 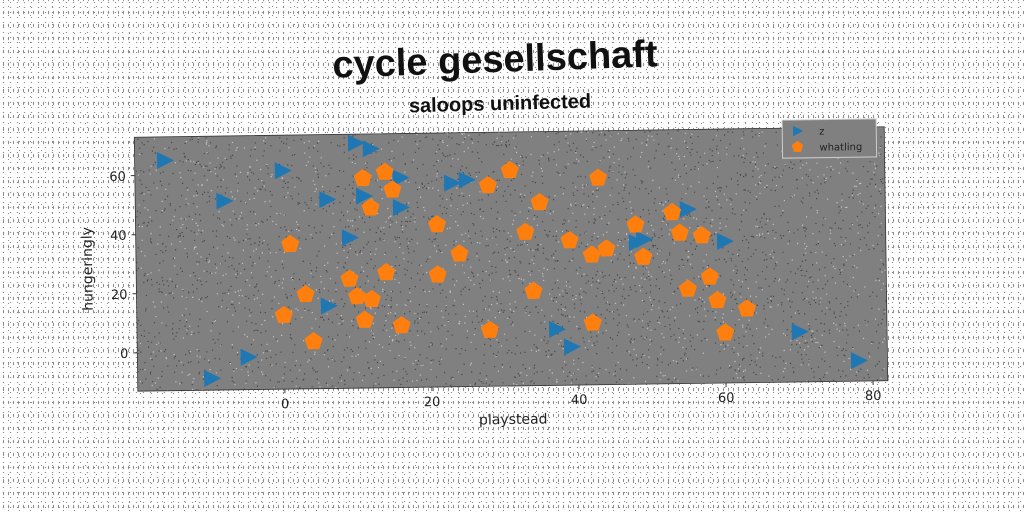 What do you see at coordinates (118, 236) in the screenshot?
I see `y-tick-label: 40` at bounding box center [118, 236].